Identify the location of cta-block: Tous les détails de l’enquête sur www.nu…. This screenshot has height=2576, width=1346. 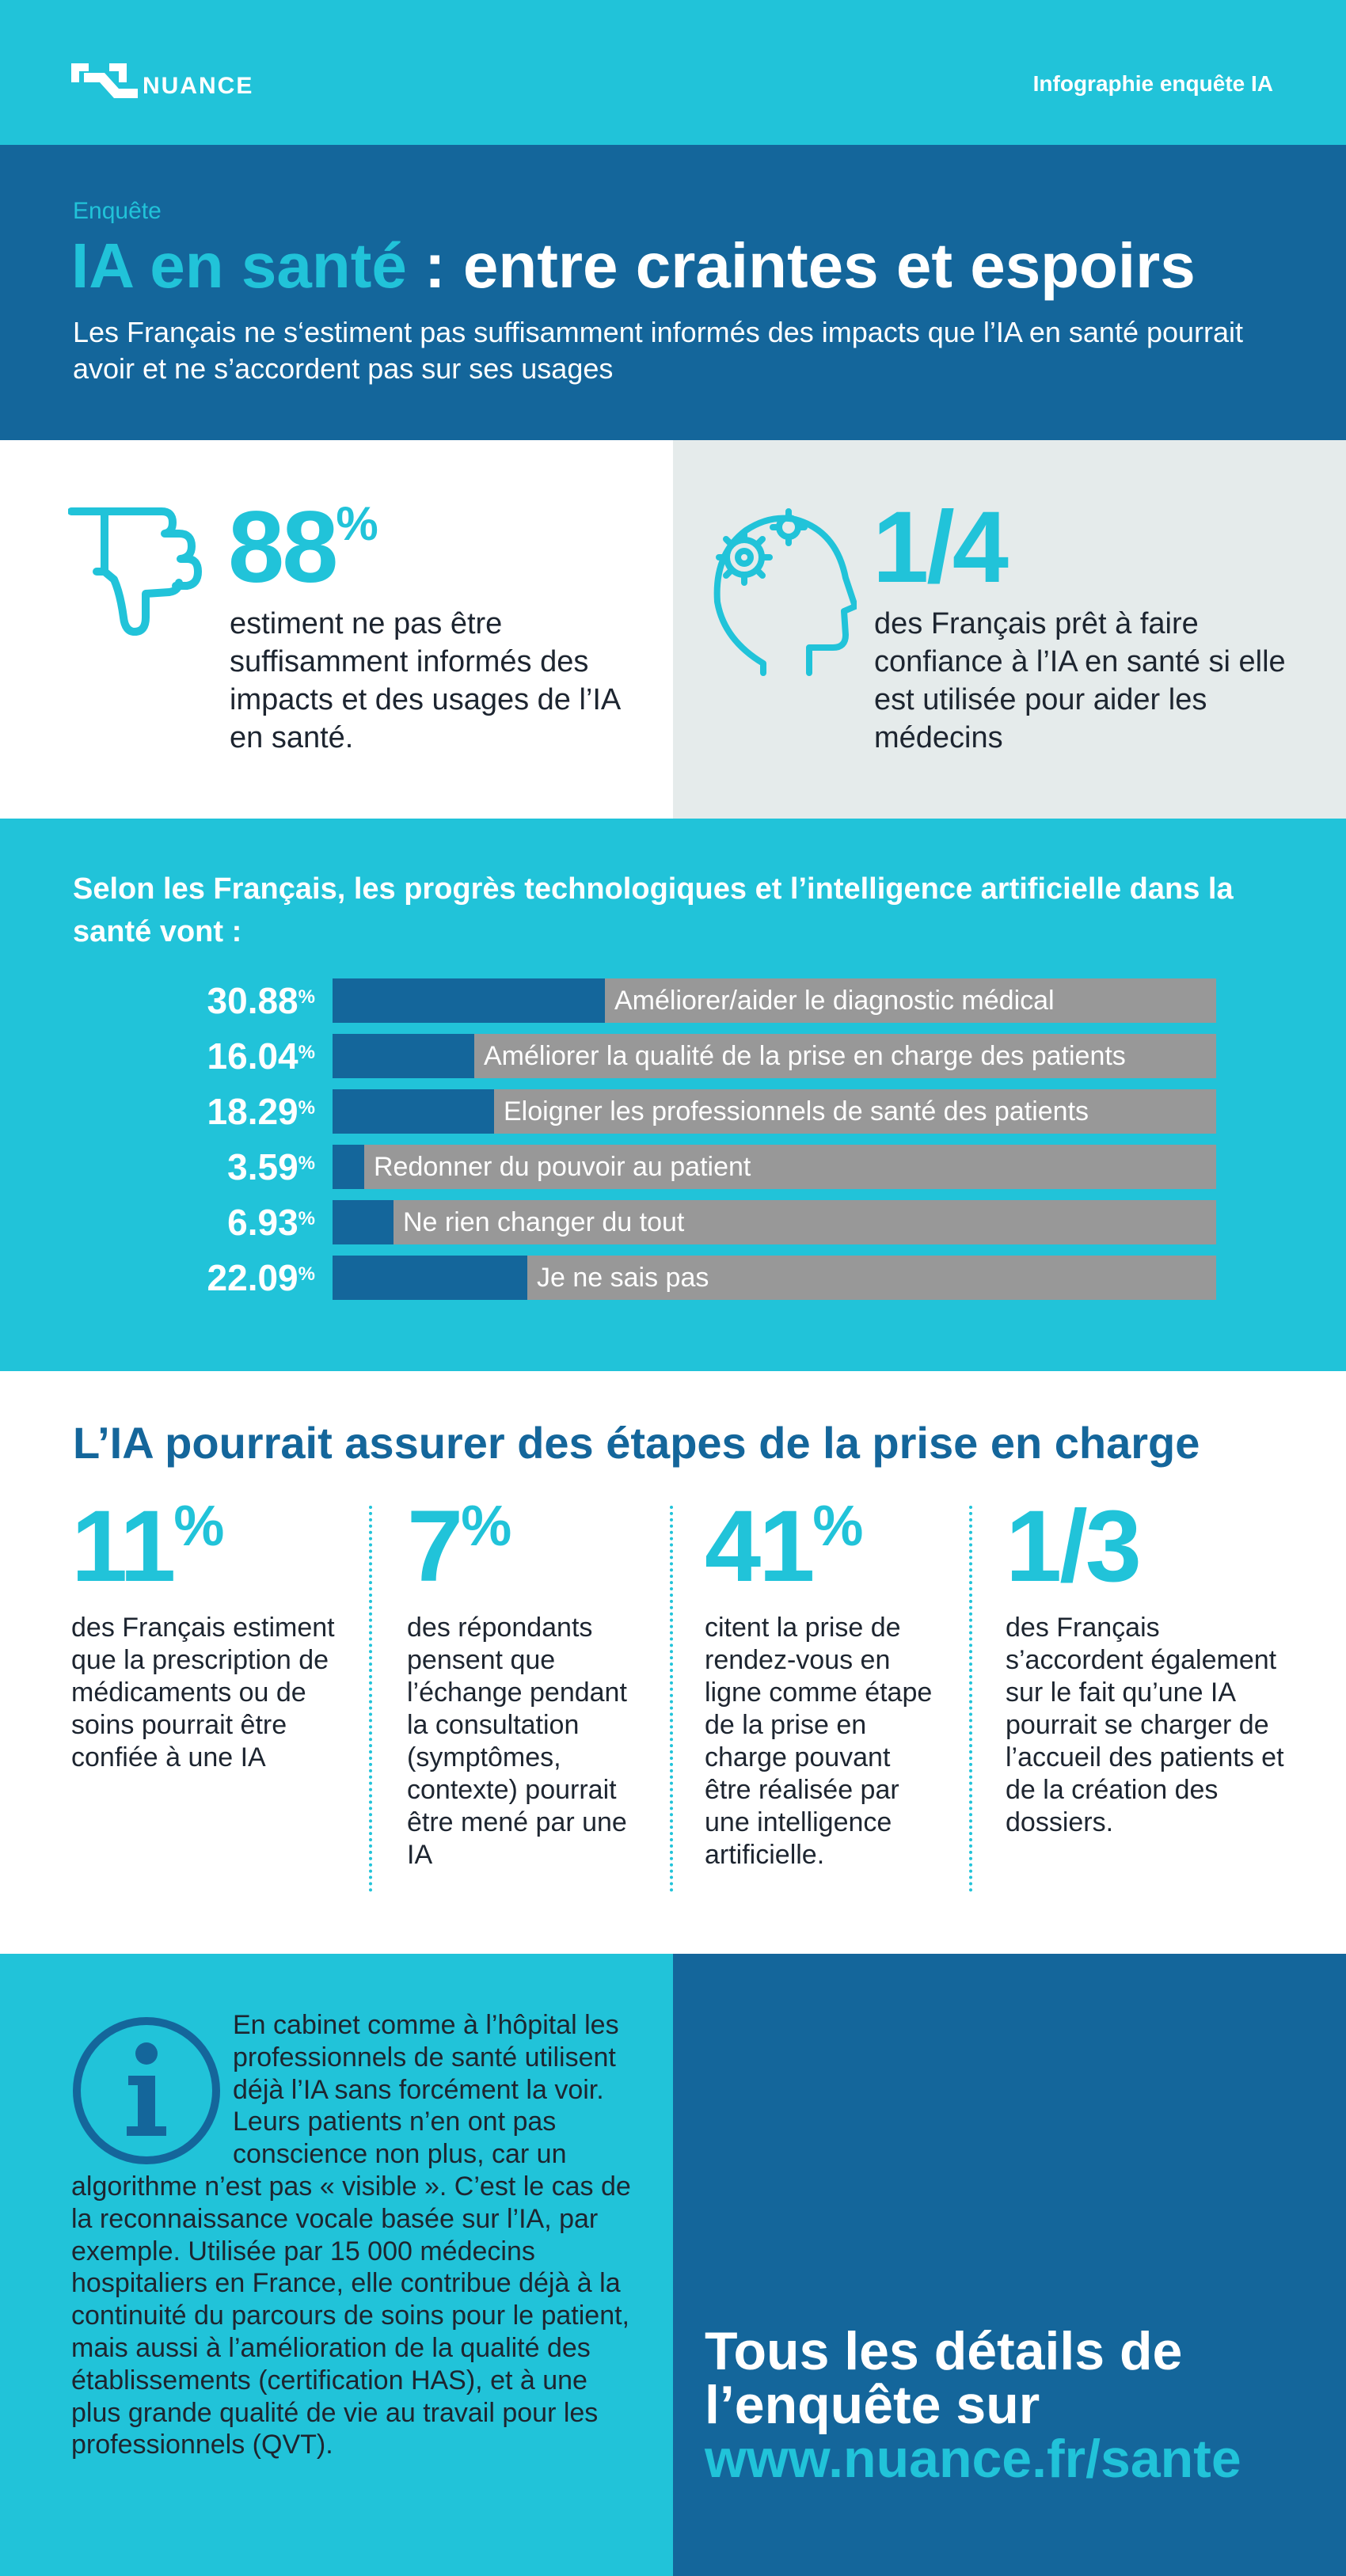
(1013, 2405).